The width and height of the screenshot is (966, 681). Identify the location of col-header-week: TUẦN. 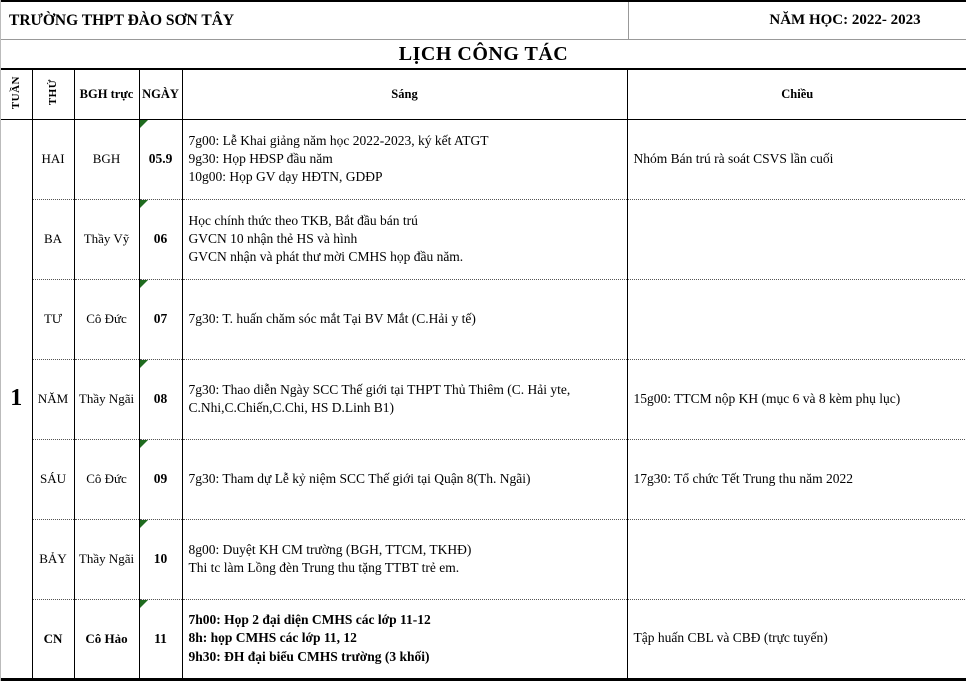
(17, 95).